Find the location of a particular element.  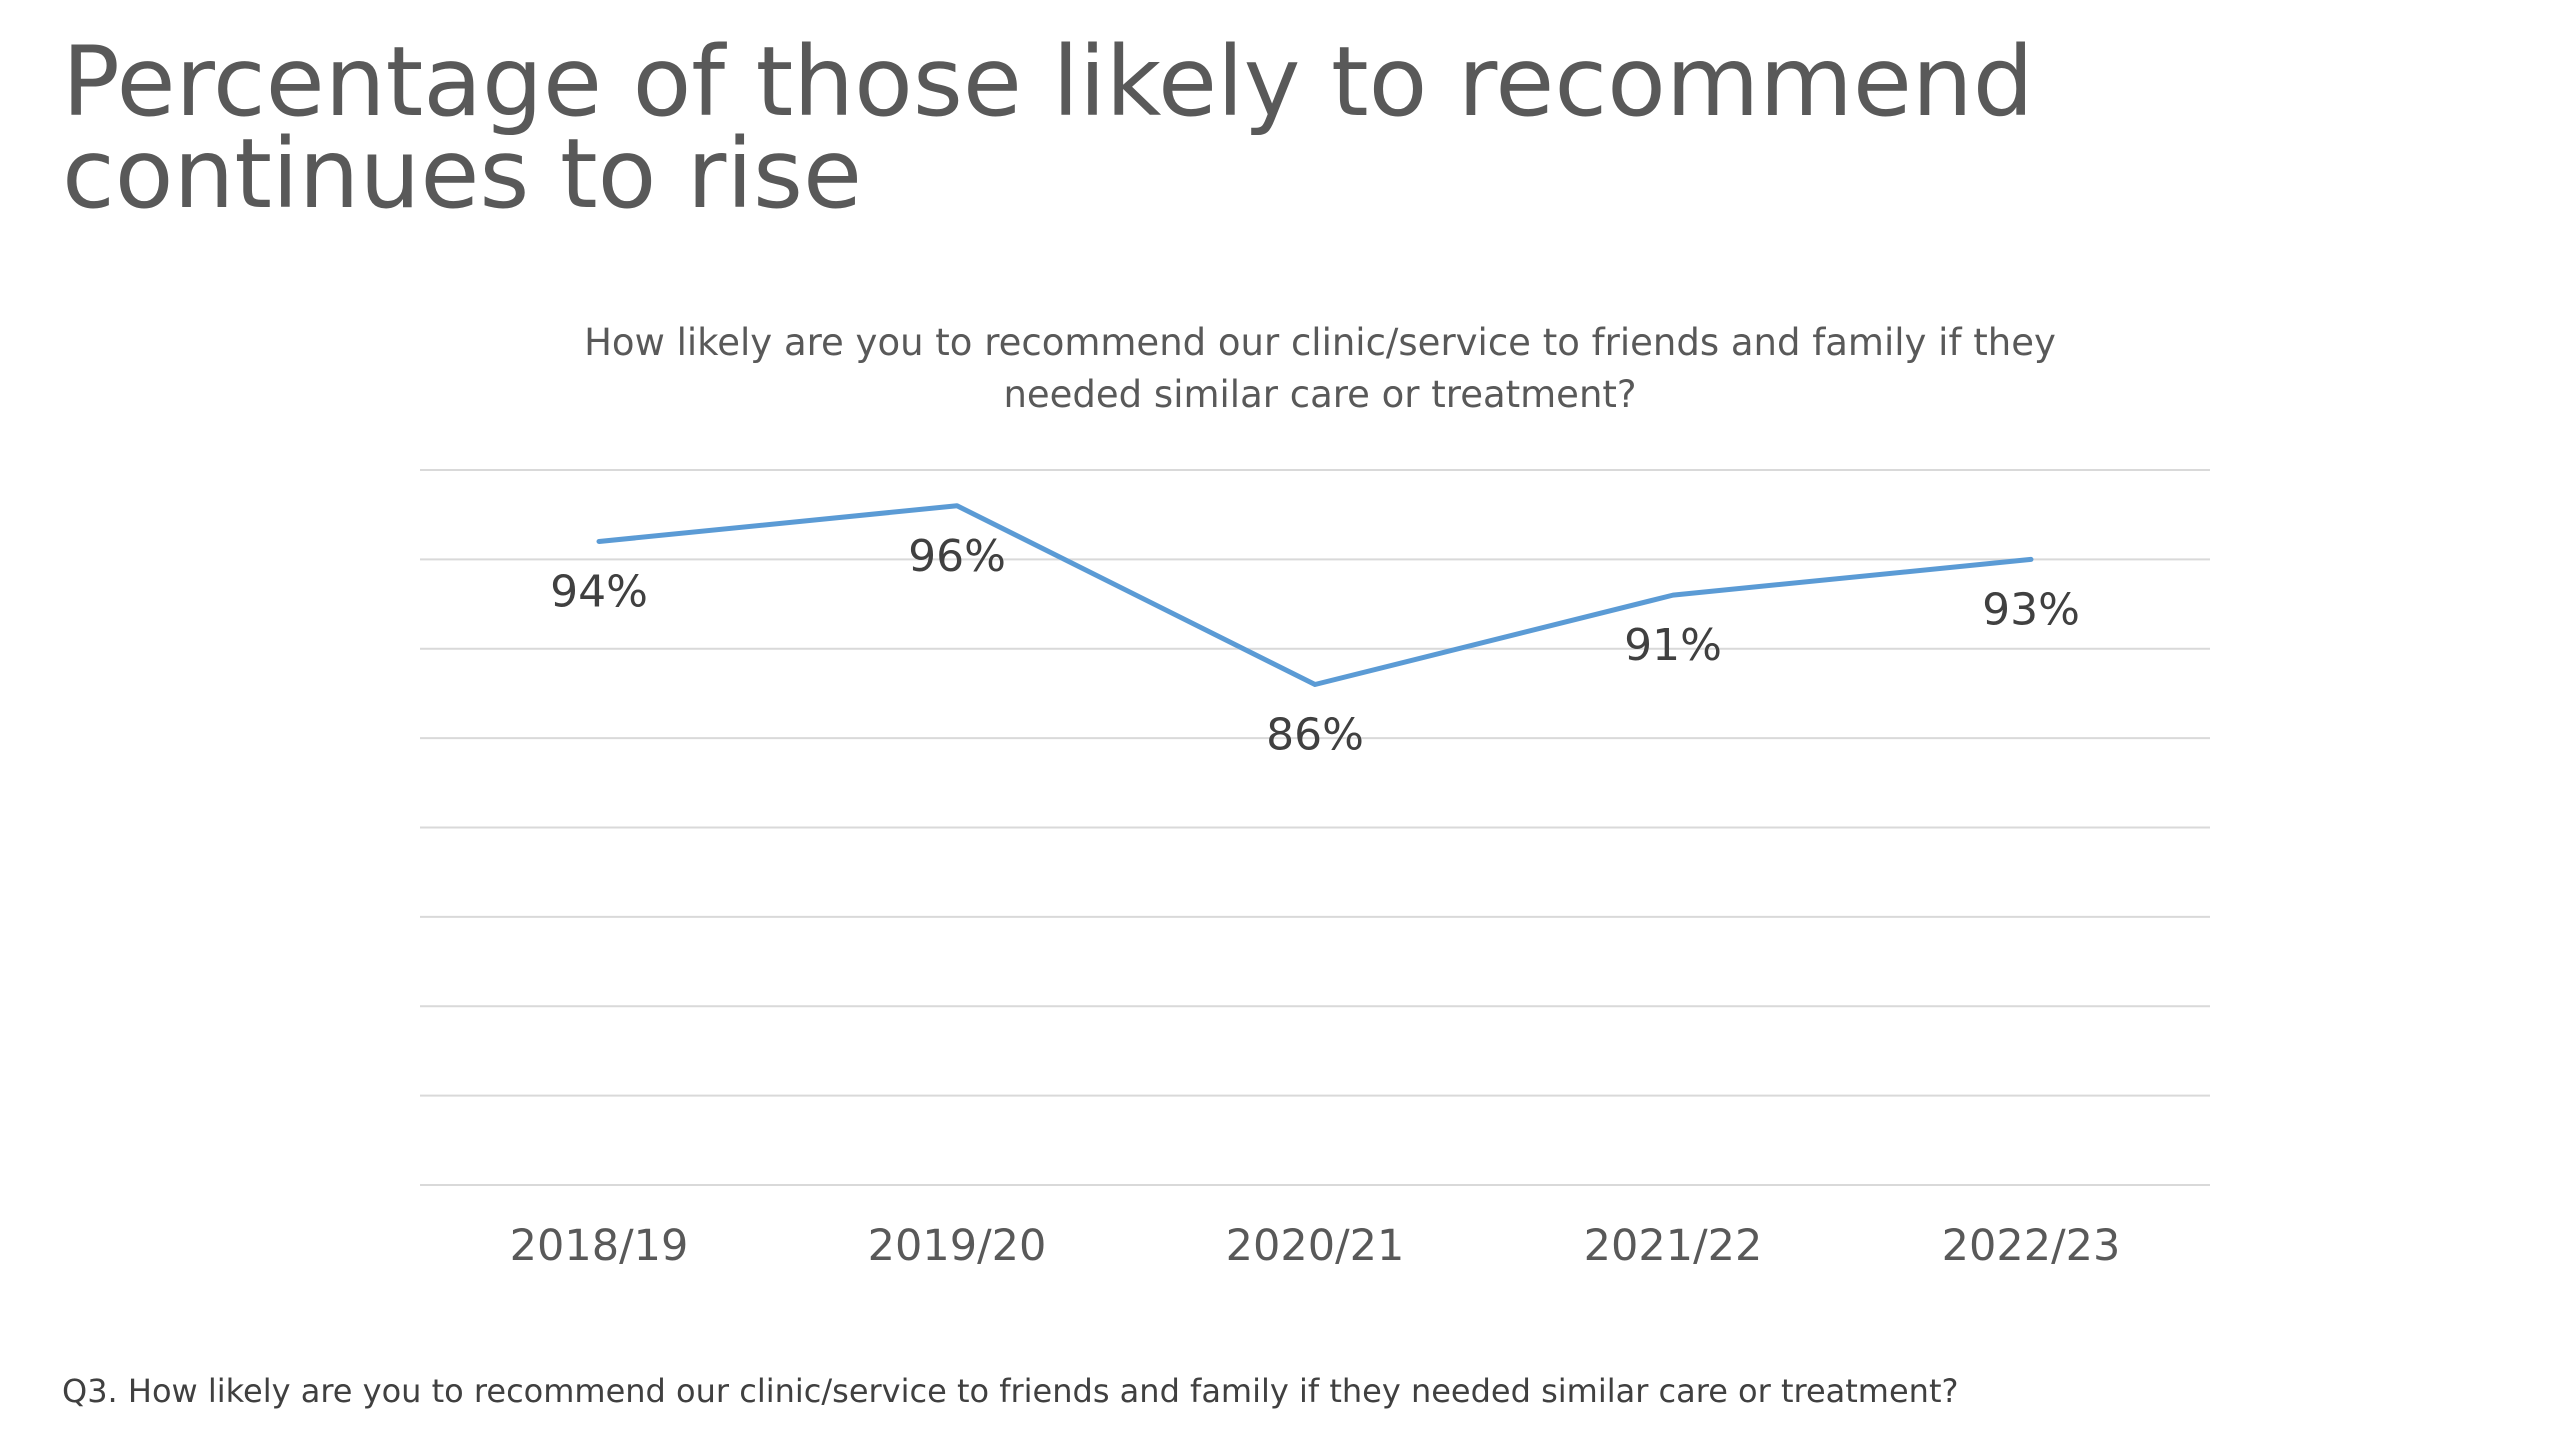

data-labels: 94% 96% 86% 91% 93% is located at coordinates (1315, 646).